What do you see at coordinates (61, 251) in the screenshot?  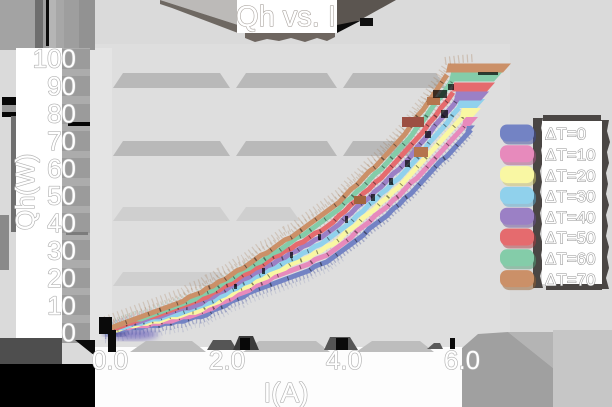 I see `svg-text: 30` at bounding box center [61, 251].